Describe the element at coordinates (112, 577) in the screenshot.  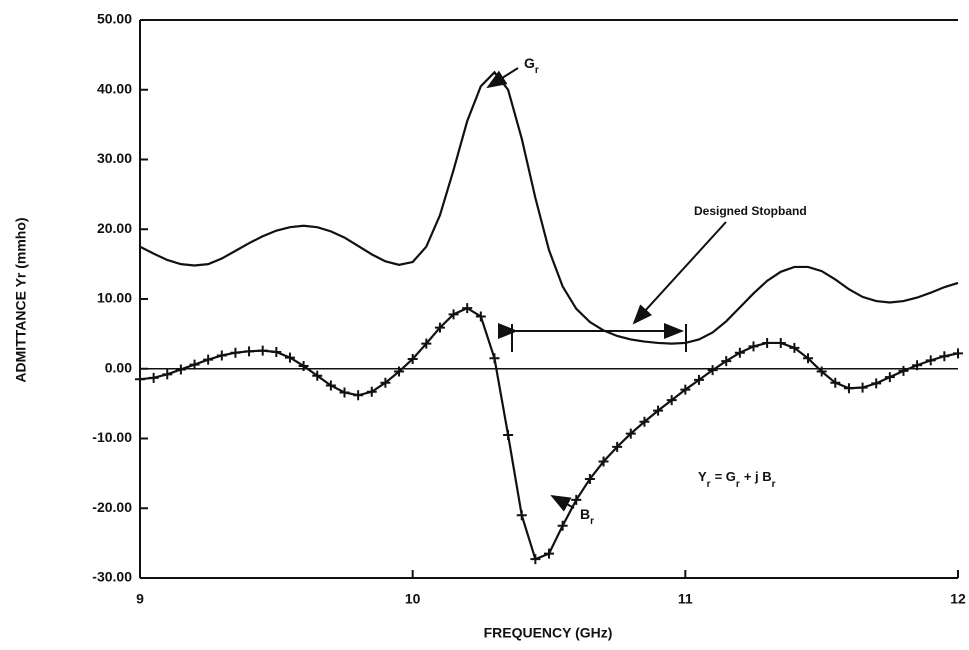
I see `y-tick-label: -30.00` at that location.